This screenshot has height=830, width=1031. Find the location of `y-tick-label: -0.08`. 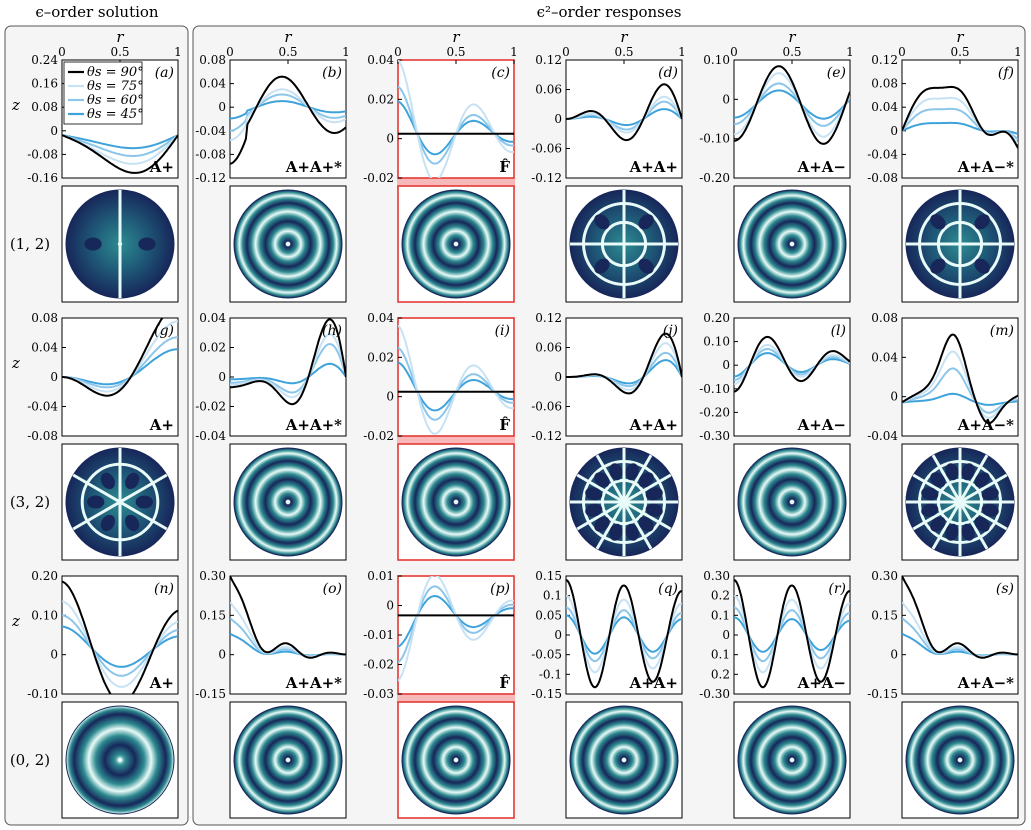

y-tick-label: -0.08 is located at coordinates (210, 154).